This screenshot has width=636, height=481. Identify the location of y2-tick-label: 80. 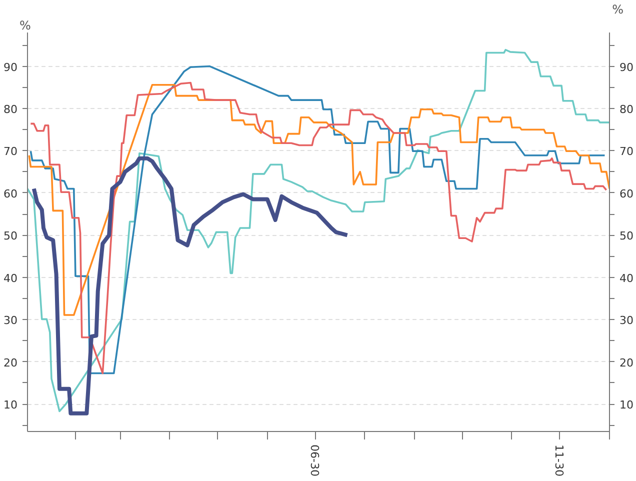
(627, 109).